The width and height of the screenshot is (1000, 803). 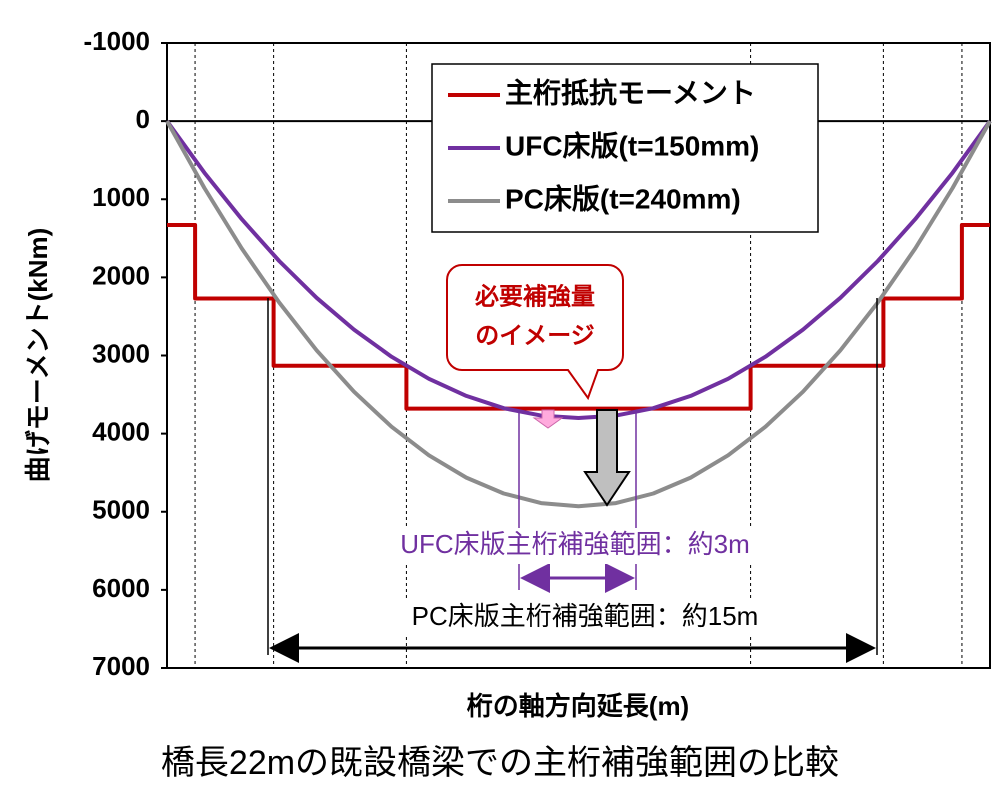 What do you see at coordinates (535, 296) in the screenshot?
I see `callout-text: 必要補強量` at bounding box center [535, 296].